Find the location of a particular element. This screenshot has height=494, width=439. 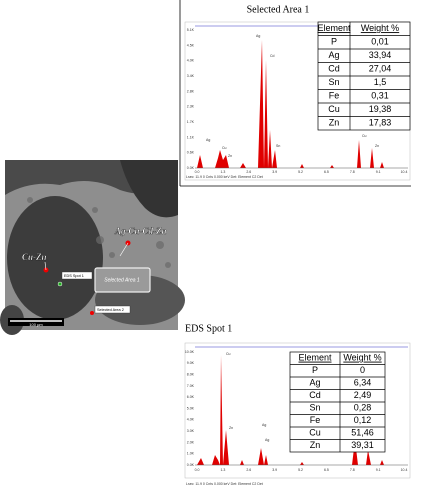

phase-label: Cu-Zn is located at coordinates (34, 257).